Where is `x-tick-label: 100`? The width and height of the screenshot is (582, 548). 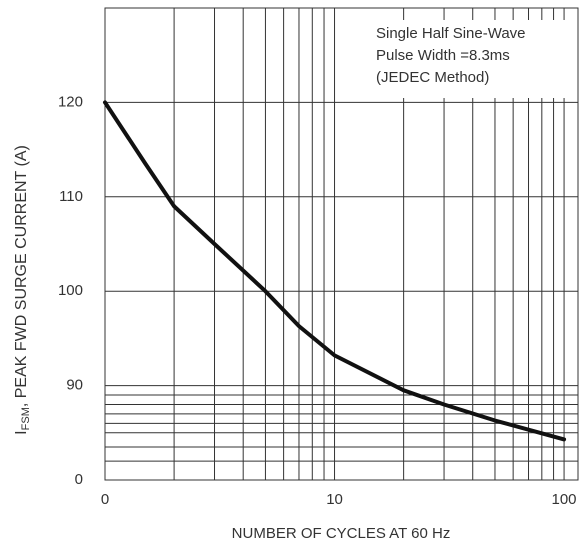 x-tick-label: 100 is located at coordinates (563, 499).